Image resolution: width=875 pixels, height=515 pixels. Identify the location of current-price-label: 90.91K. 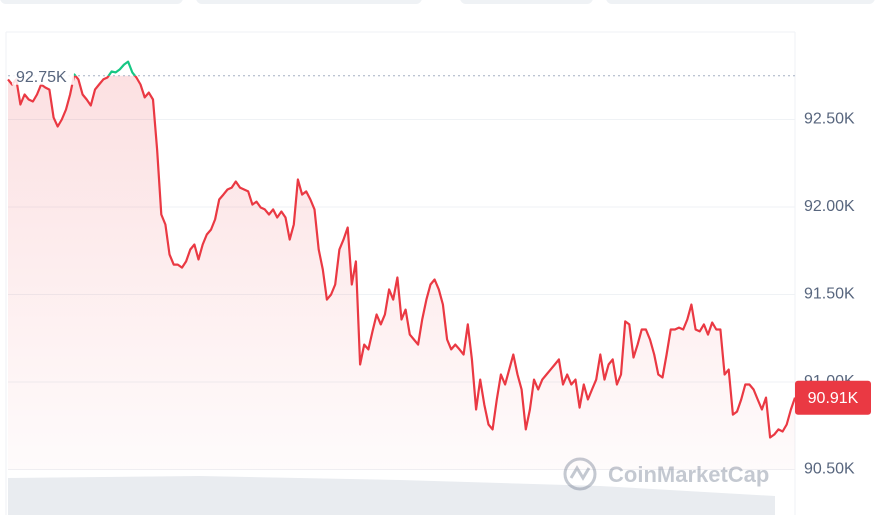
(833, 398).